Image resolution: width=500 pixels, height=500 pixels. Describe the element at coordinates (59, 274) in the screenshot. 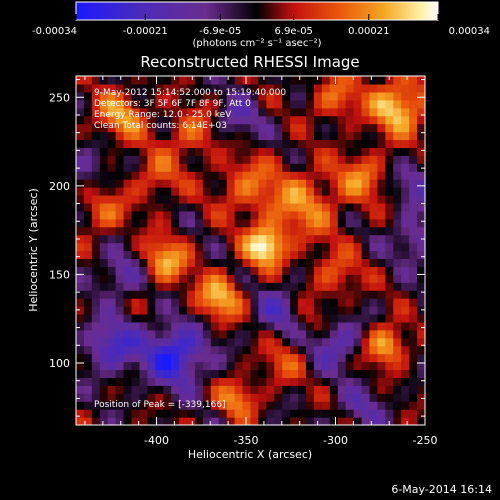

I see `y-tick-label: 150` at that location.